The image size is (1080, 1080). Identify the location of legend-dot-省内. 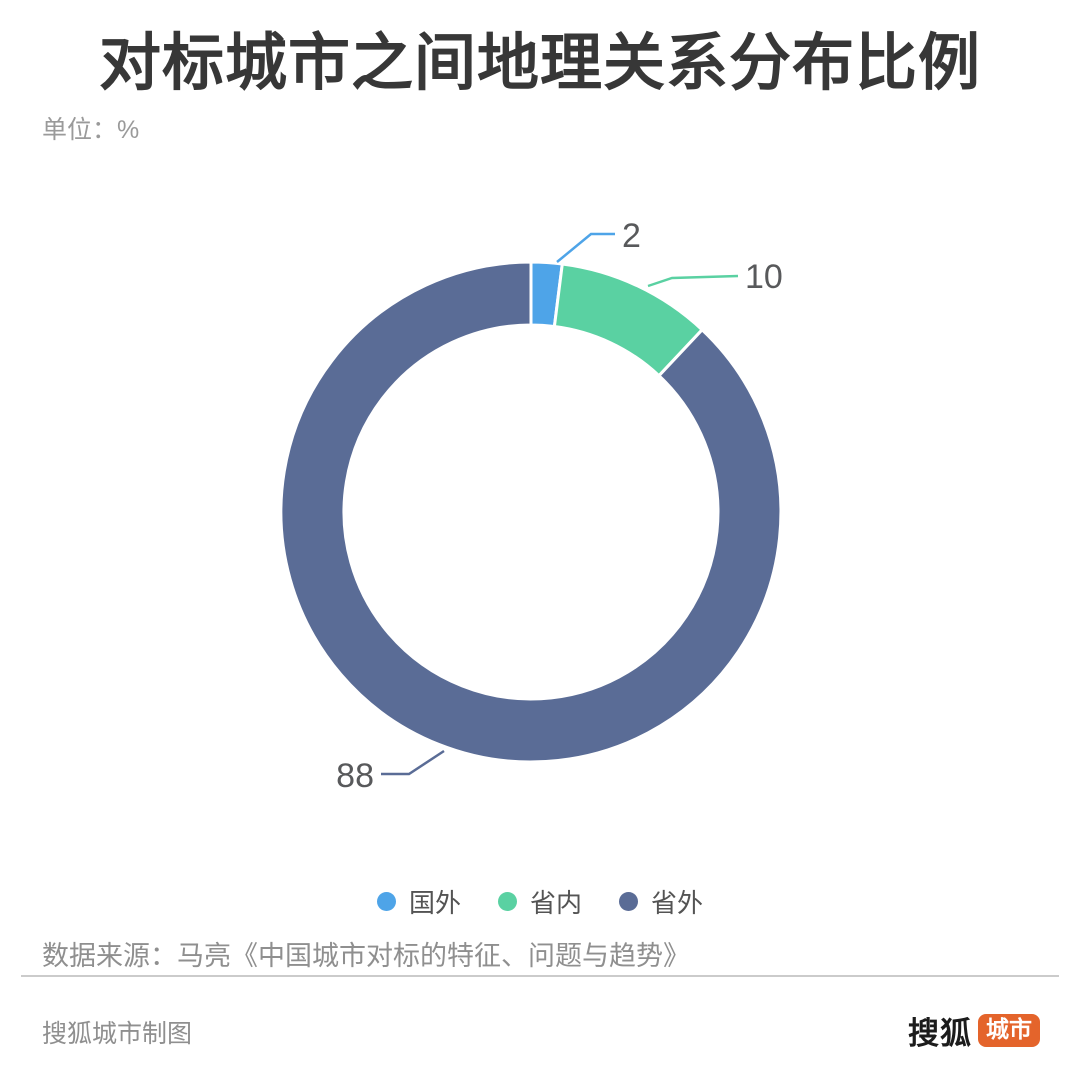
(507, 901).